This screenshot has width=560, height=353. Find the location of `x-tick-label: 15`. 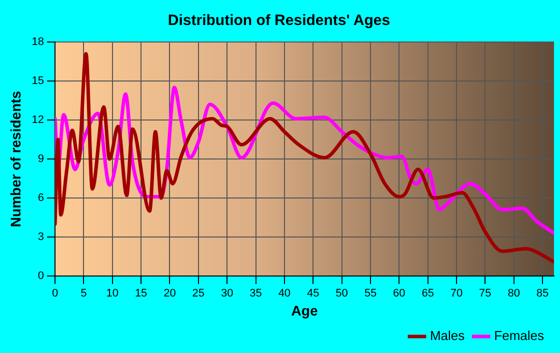

x-tick-label: 15 is located at coordinates (141, 294).